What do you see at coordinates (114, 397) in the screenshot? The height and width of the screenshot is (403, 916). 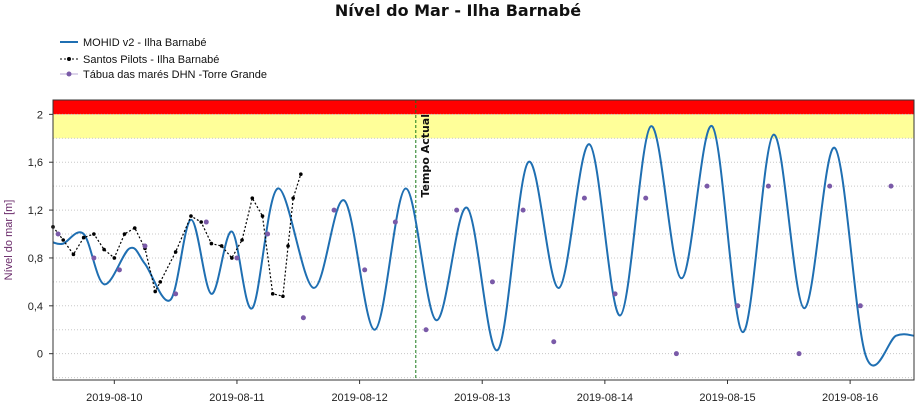 I see `x-tick-label: 2019-08-10` at bounding box center [114, 397].